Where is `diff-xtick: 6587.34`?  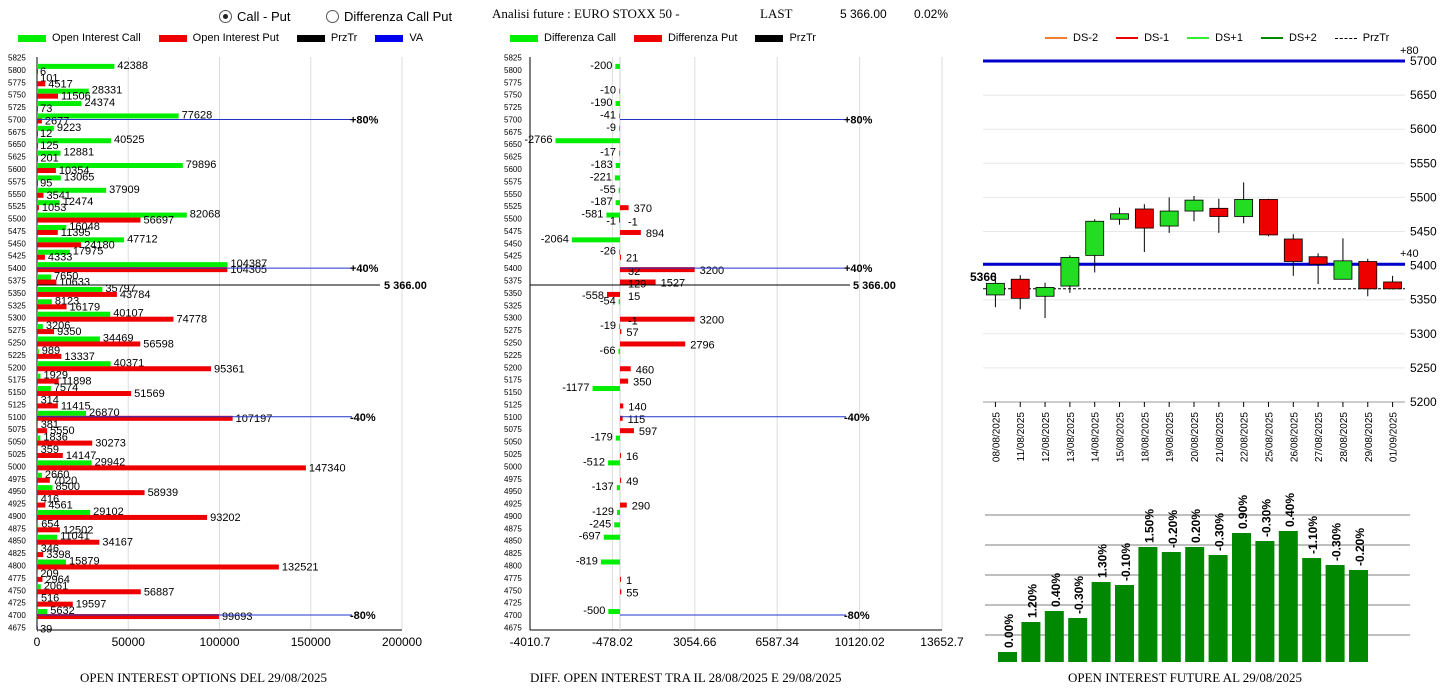
diff-xtick: 6587.34 is located at coordinates (778, 642).